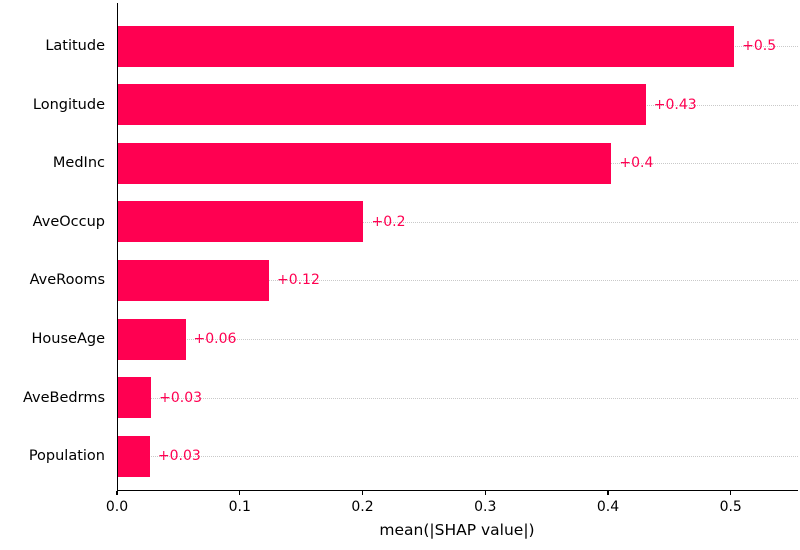 The height and width of the screenshot is (550, 800). I want to click on x-tick-label: 0.1, so click(239, 507).